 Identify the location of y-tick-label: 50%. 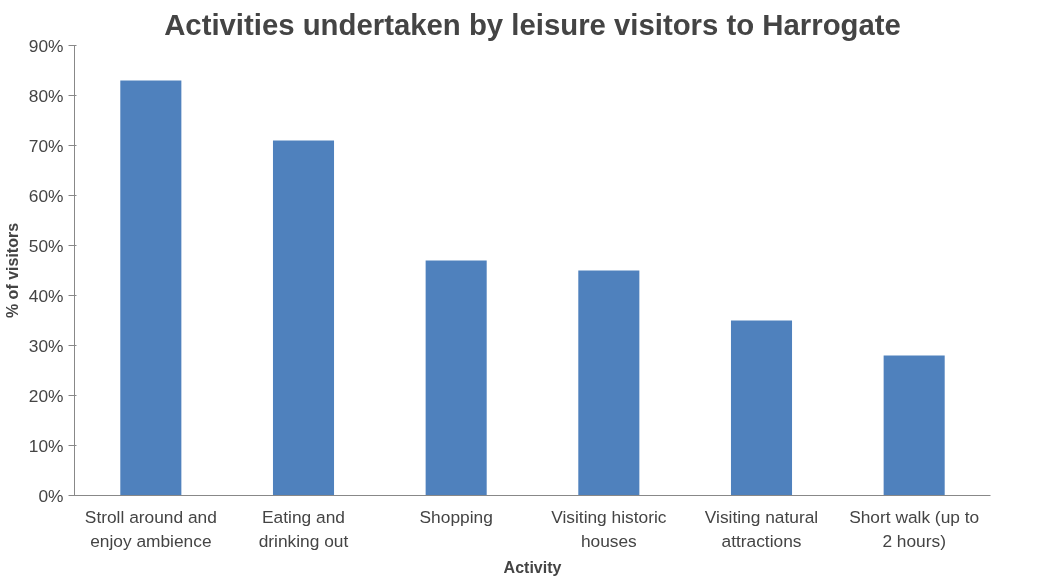
(46, 245).